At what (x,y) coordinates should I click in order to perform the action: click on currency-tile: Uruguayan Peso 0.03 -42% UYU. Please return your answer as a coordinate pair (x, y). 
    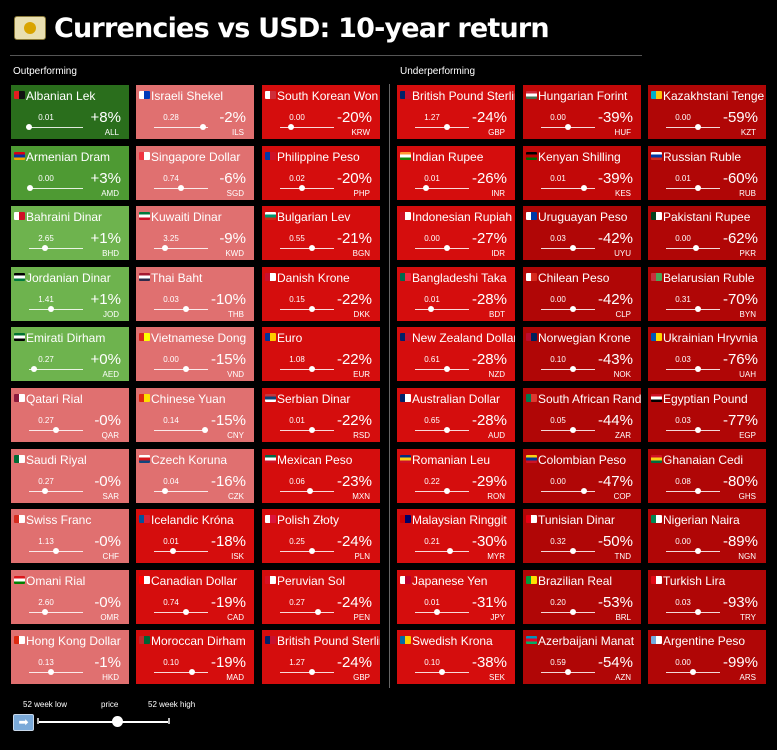
    Looking at the image, I should click on (582, 233).